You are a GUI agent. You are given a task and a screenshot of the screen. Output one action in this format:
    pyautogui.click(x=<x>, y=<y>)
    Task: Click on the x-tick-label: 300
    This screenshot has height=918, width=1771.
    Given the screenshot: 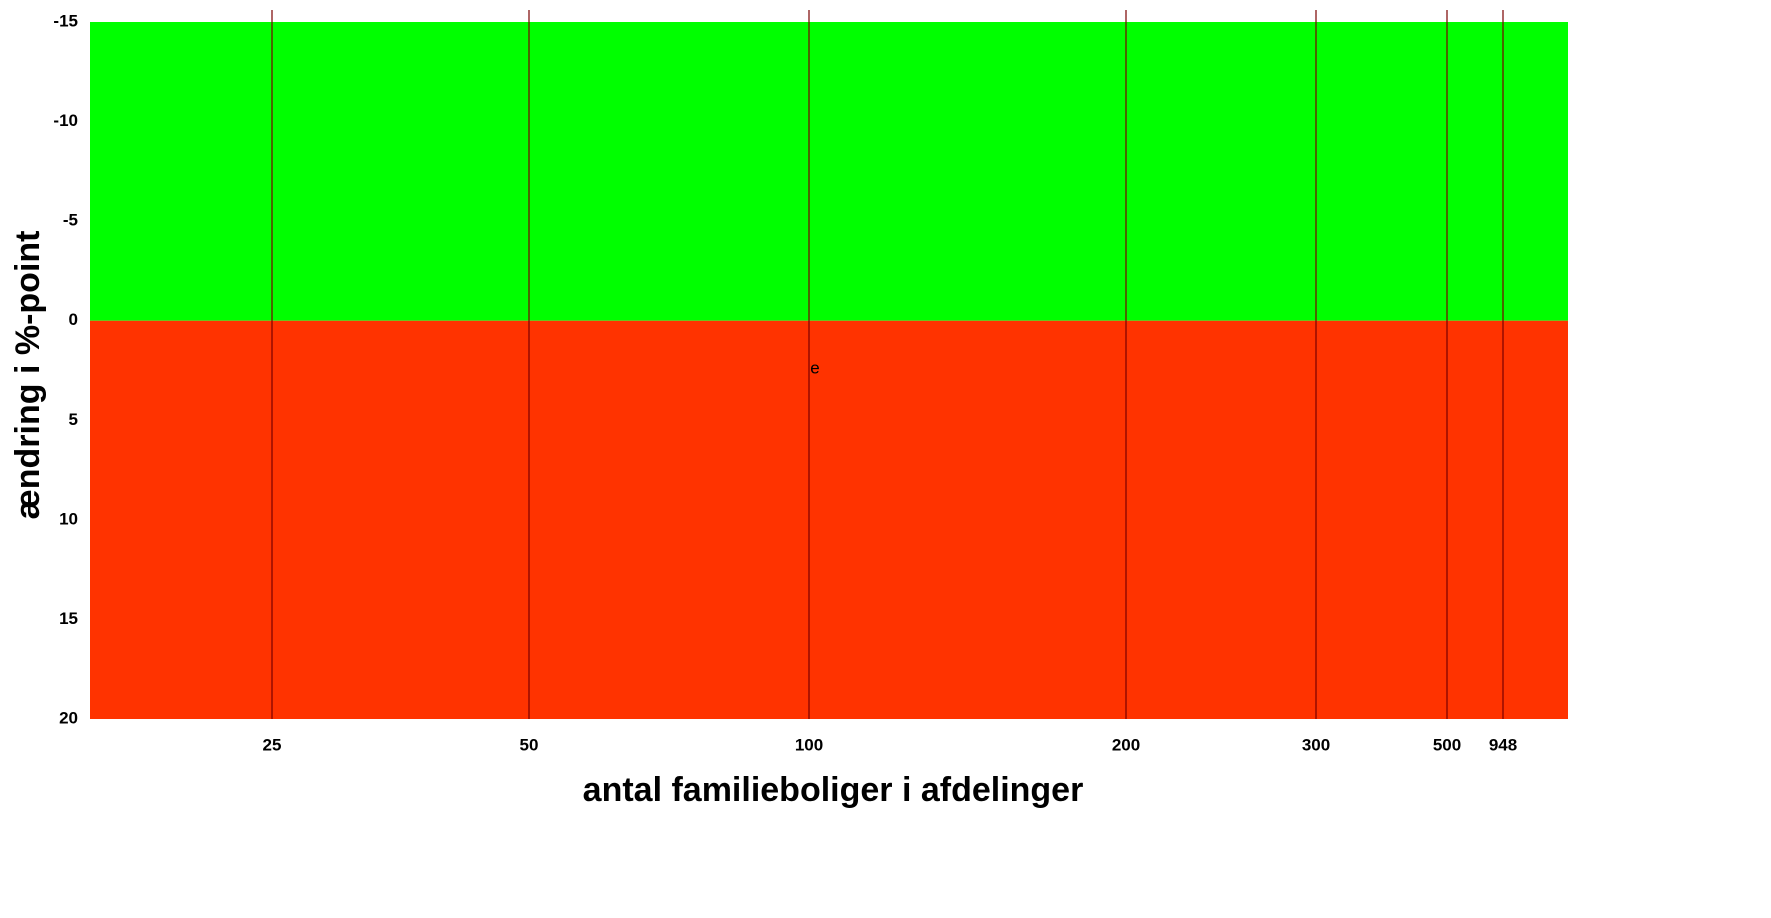 What is the action you would take?
    pyautogui.click(x=1316, y=744)
    